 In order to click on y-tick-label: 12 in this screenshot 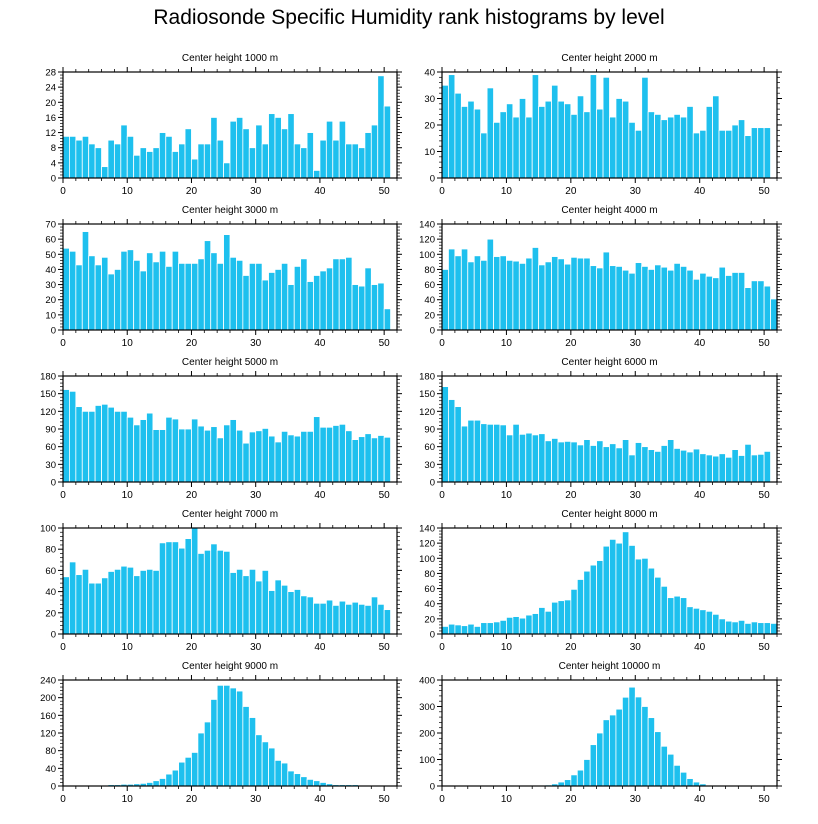, I will do `click(50, 133)`.